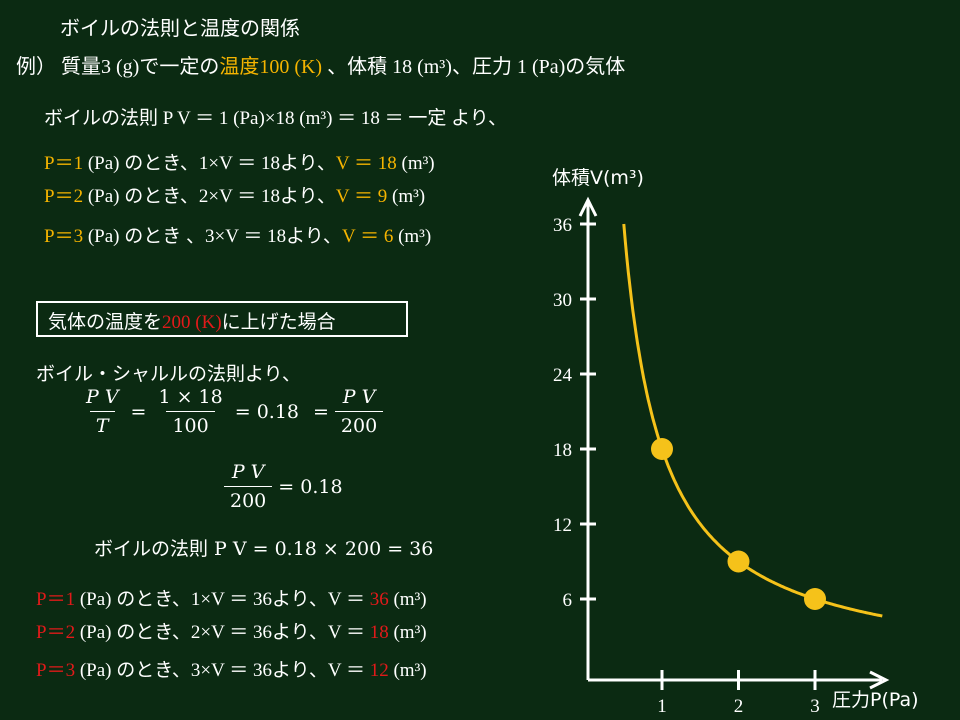 This screenshot has height=720, width=960. I want to click on case1-row-3: P＝3 (Pa) のとき 、3×V ＝ 18より、V ＝ 6 (m³), so click(237, 234).